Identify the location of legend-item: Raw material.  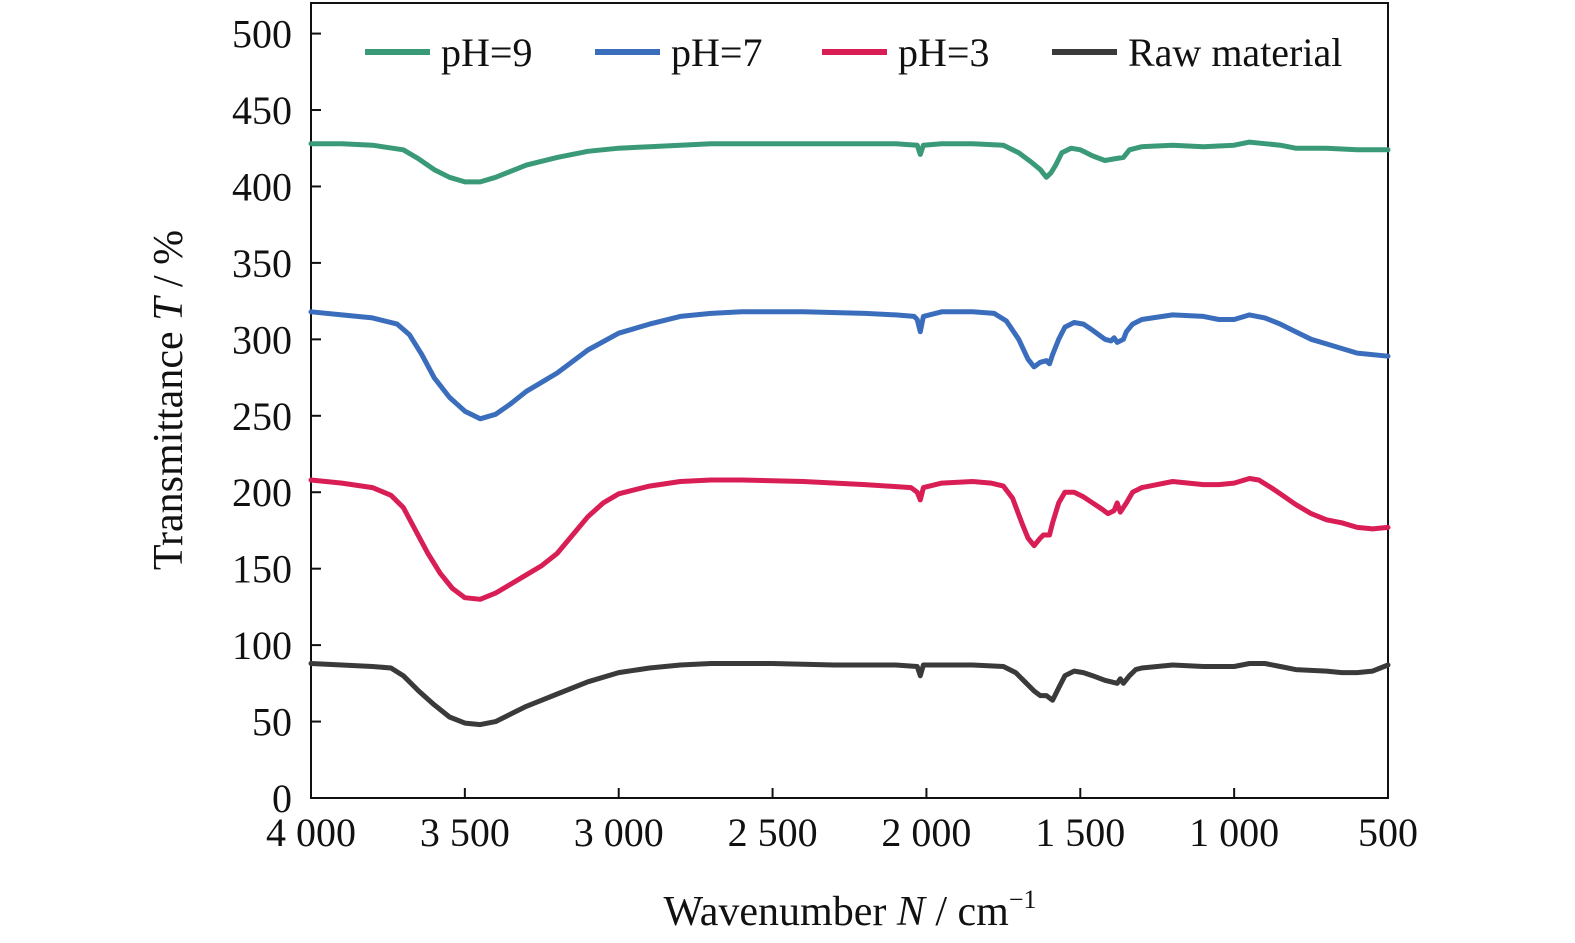
(1197, 52).